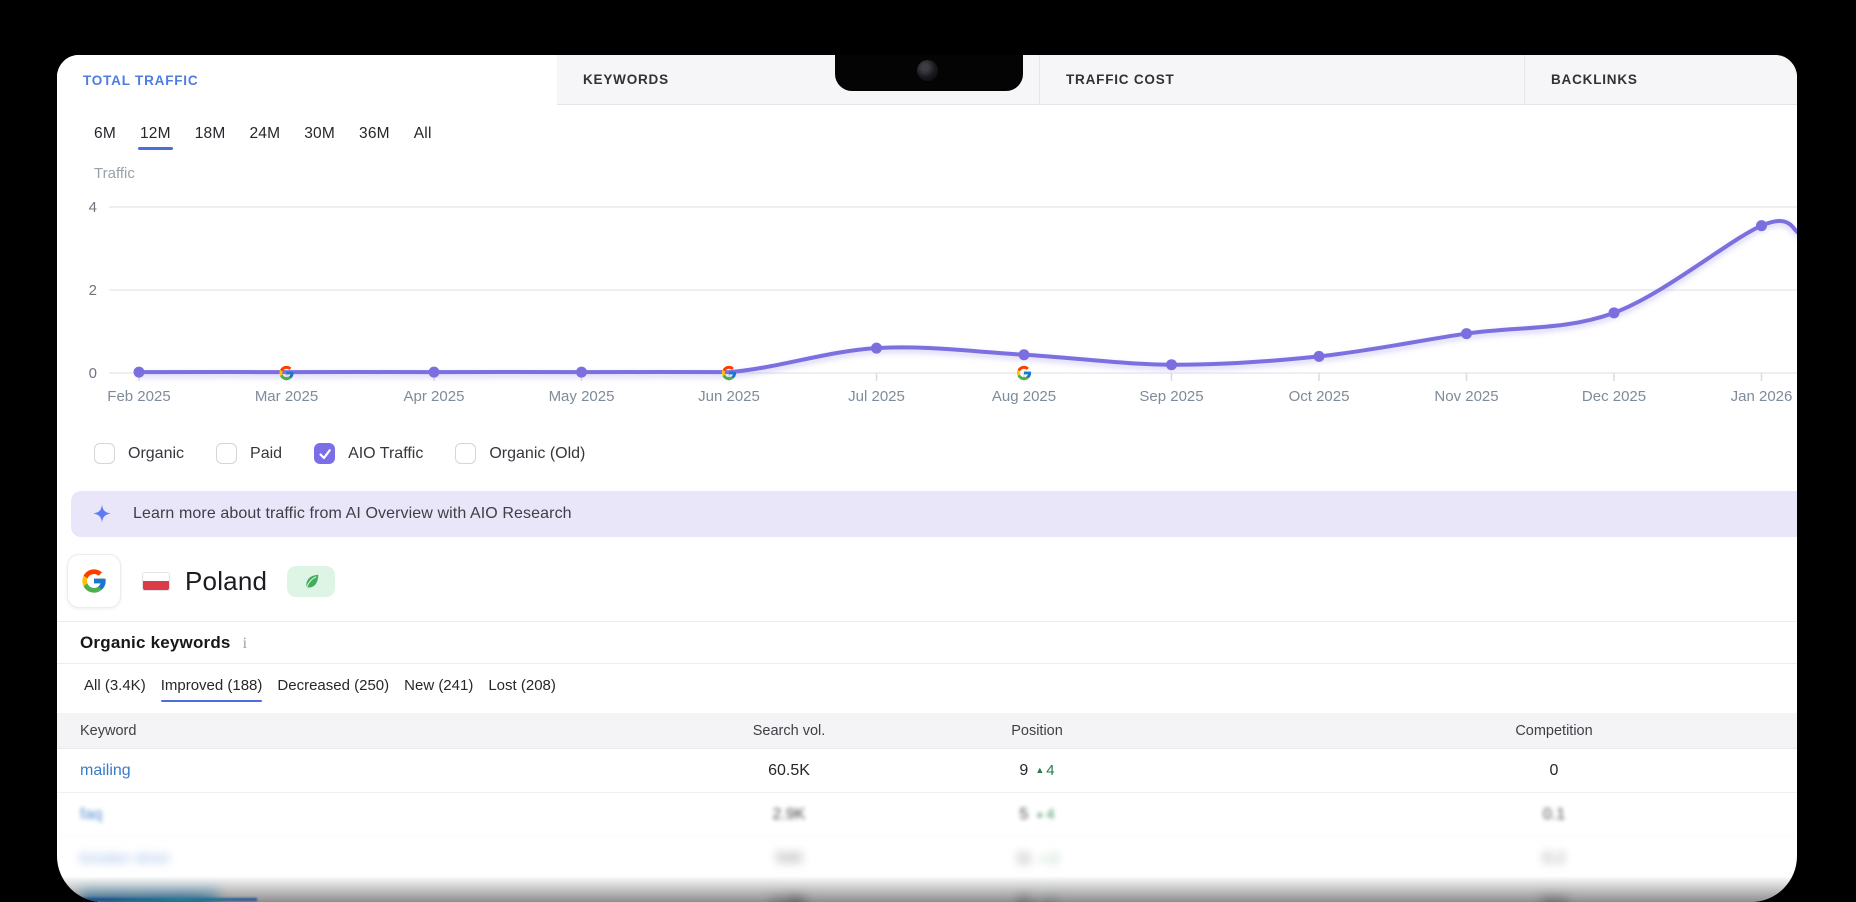 Image resolution: width=1856 pixels, height=902 pixels. I want to click on search-vol-cell: 60.5K, so click(789, 770).